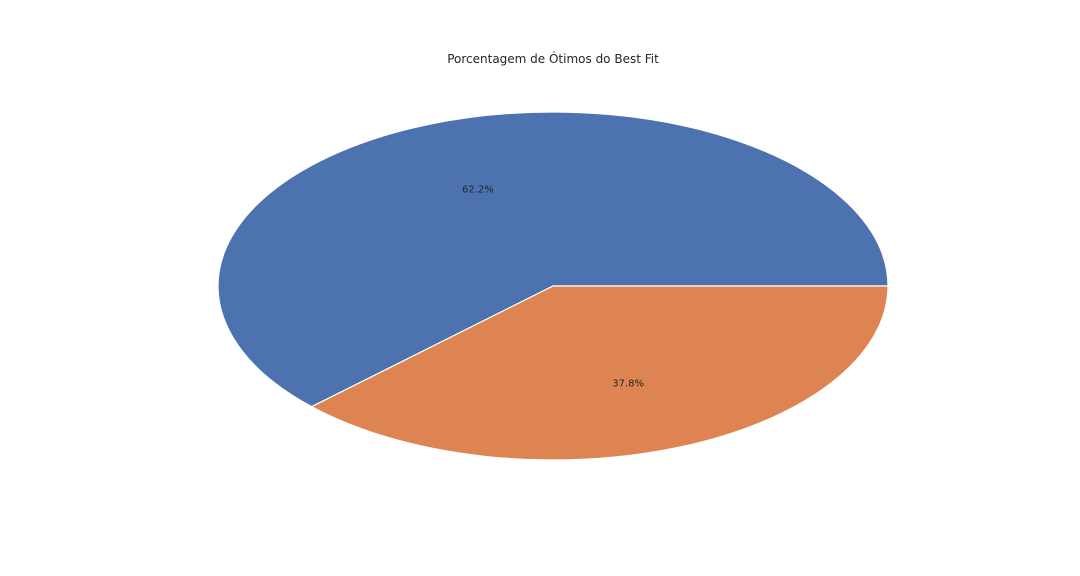  What do you see at coordinates (553, 58) in the screenshot?
I see `chart-title: Porcentagem de Ótimos do Best Fit` at bounding box center [553, 58].